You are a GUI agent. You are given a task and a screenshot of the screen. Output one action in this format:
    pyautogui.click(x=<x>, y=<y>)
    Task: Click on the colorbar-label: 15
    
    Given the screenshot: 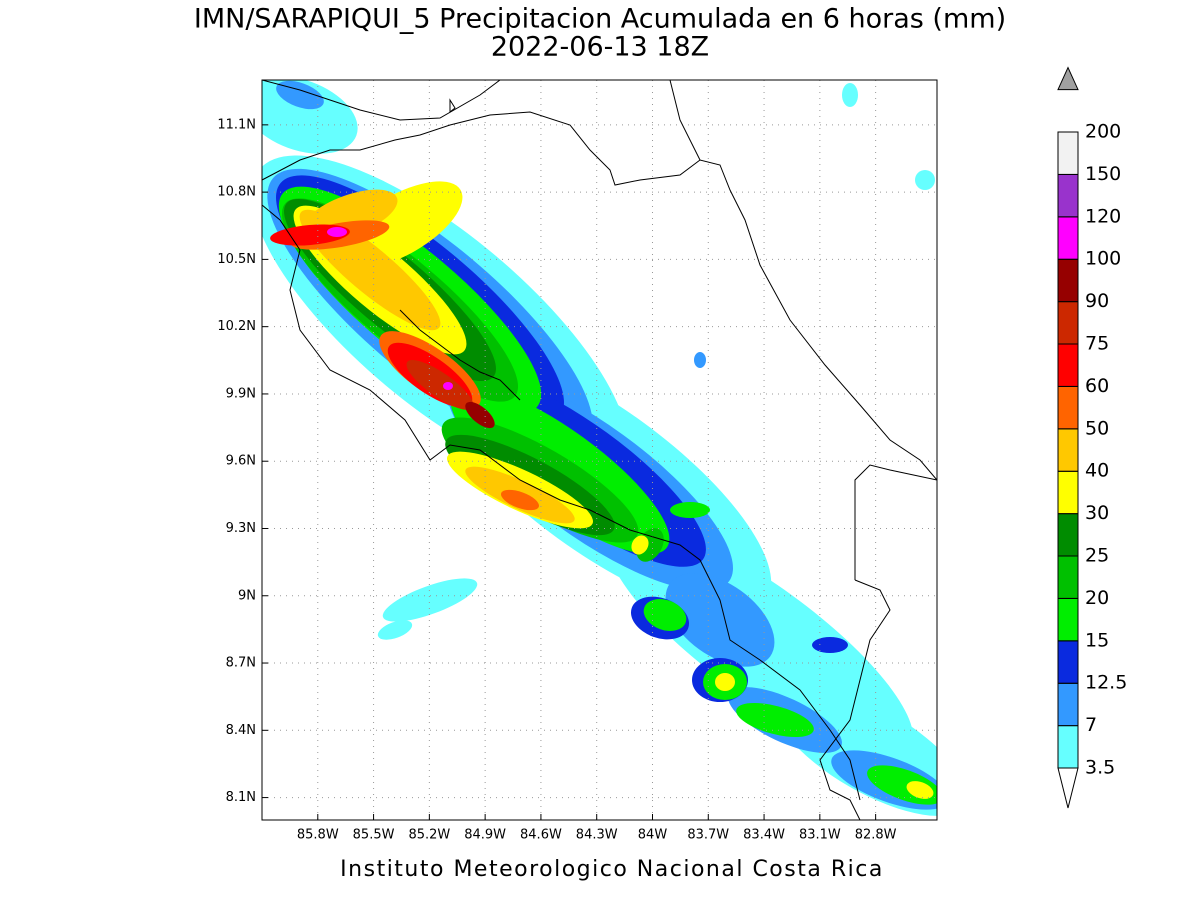 What is the action you would take?
    pyautogui.click(x=1097, y=640)
    